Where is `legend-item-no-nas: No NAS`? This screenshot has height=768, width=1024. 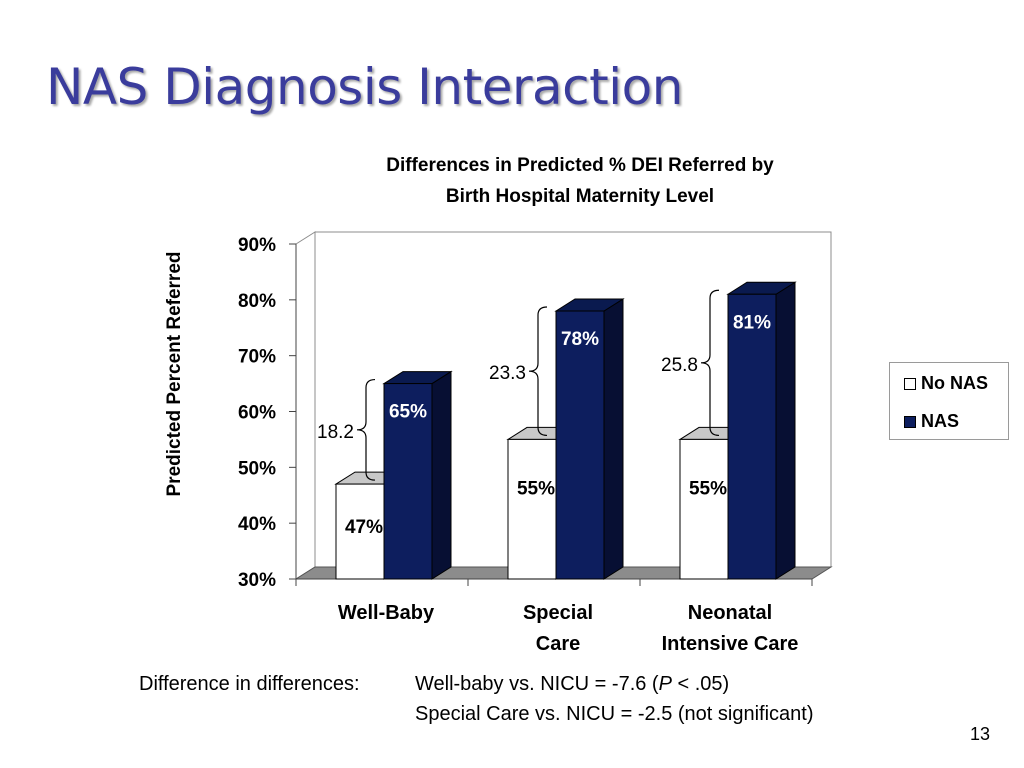 legend-item-no-nas: No NAS is located at coordinates (946, 383).